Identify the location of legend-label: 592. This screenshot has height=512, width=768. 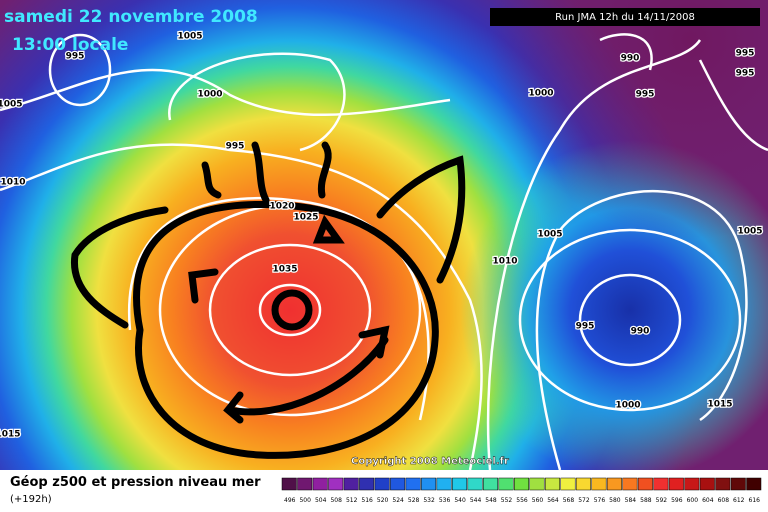
(662, 500).